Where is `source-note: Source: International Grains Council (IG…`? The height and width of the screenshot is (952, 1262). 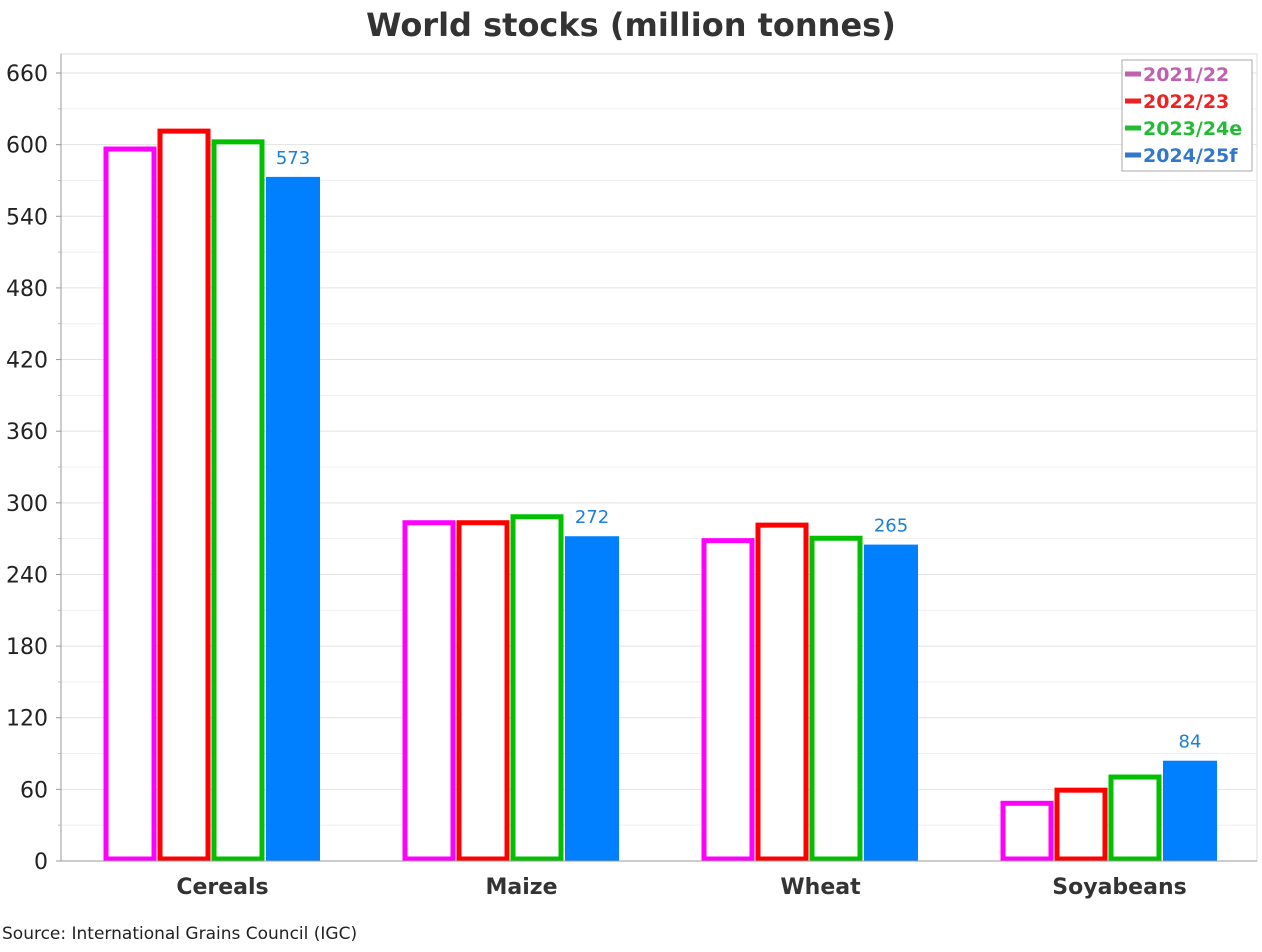
source-note: Source: International Grains Council (IG… is located at coordinates (180, 934).